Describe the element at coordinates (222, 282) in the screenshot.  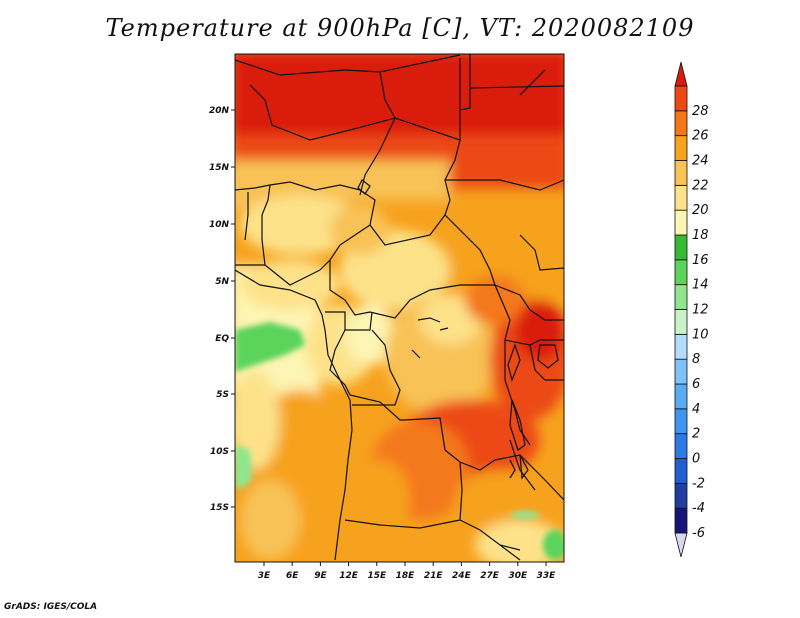
I see `lat-tick-label: 5N` at that location.